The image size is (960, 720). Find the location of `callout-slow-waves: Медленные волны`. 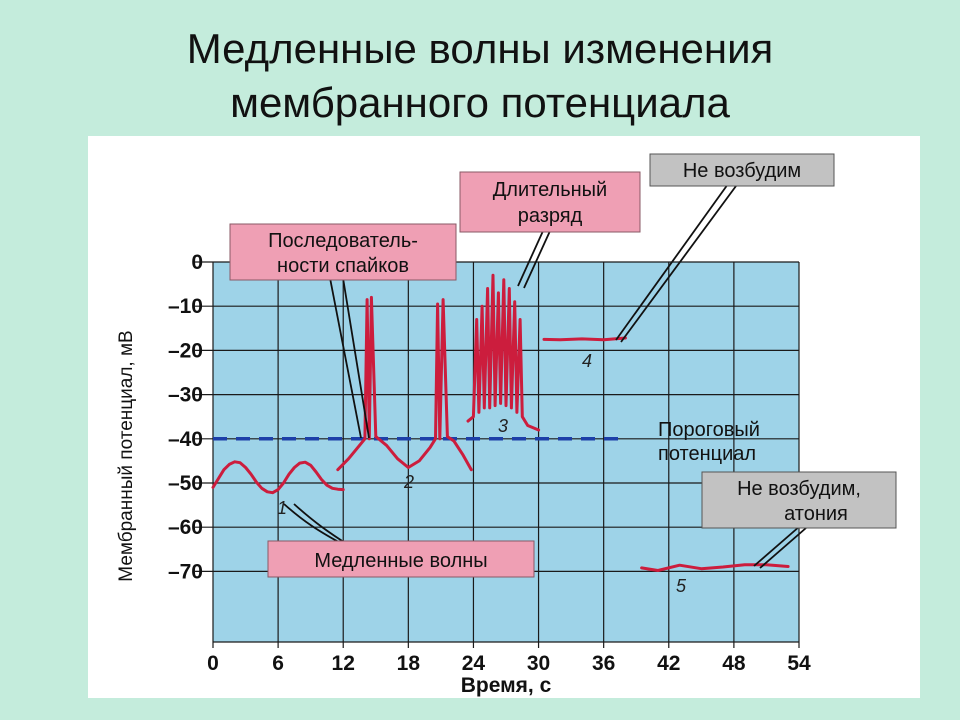

callout-slow-waves: Медленные волны is located at coordinates (401, 559).